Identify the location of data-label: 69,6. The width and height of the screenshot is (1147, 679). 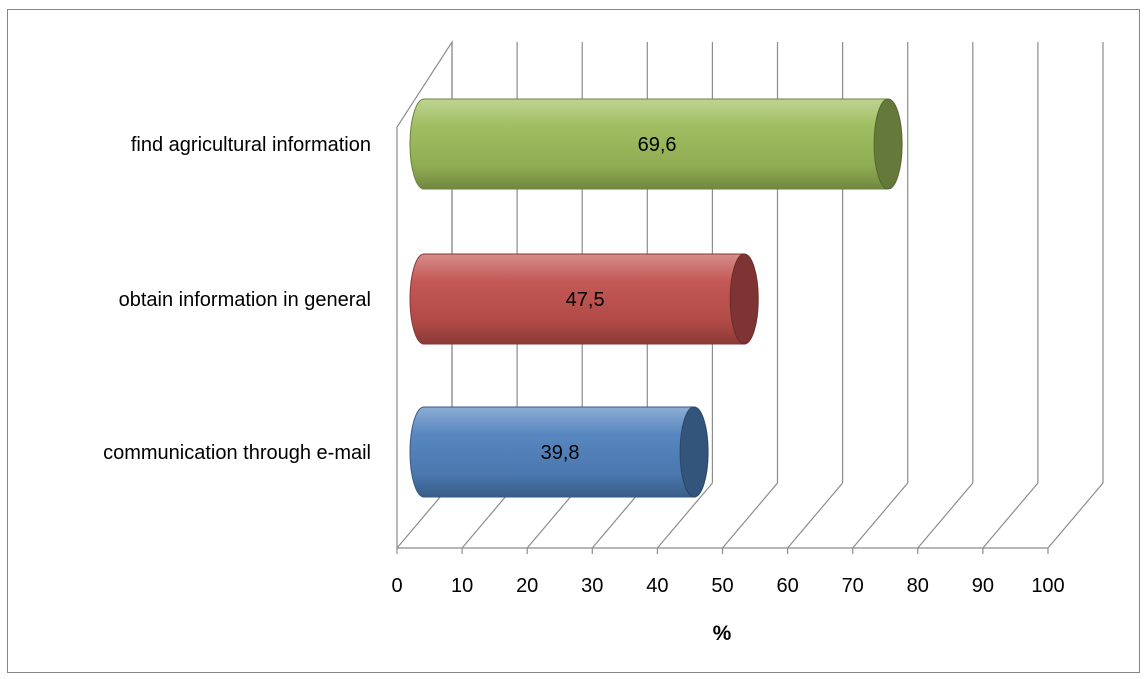
(657, 145).